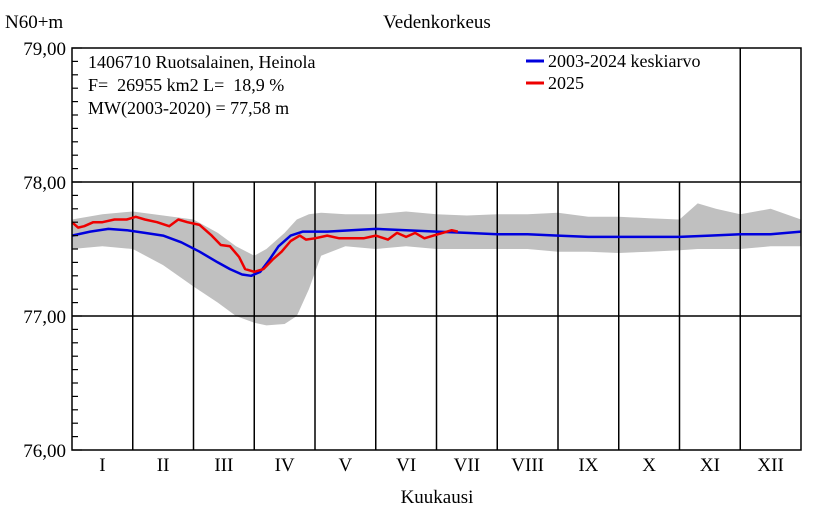 The image size is (840, 520). What do you see at coordinates (649, 465) in the screenshot?
I see `month-label: X` at bounding box center [649, 465].